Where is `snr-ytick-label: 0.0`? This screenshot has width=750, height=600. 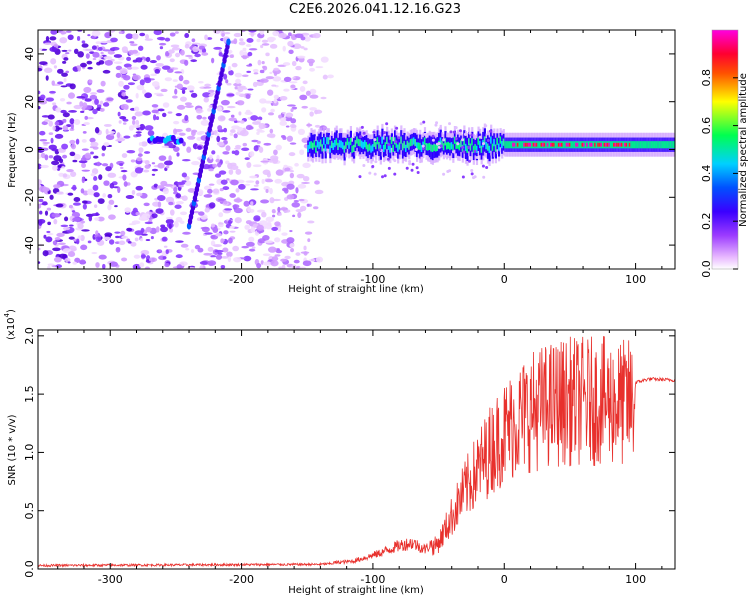 snr-ytick-label: 0.0 is located at coordinates (29, 569).